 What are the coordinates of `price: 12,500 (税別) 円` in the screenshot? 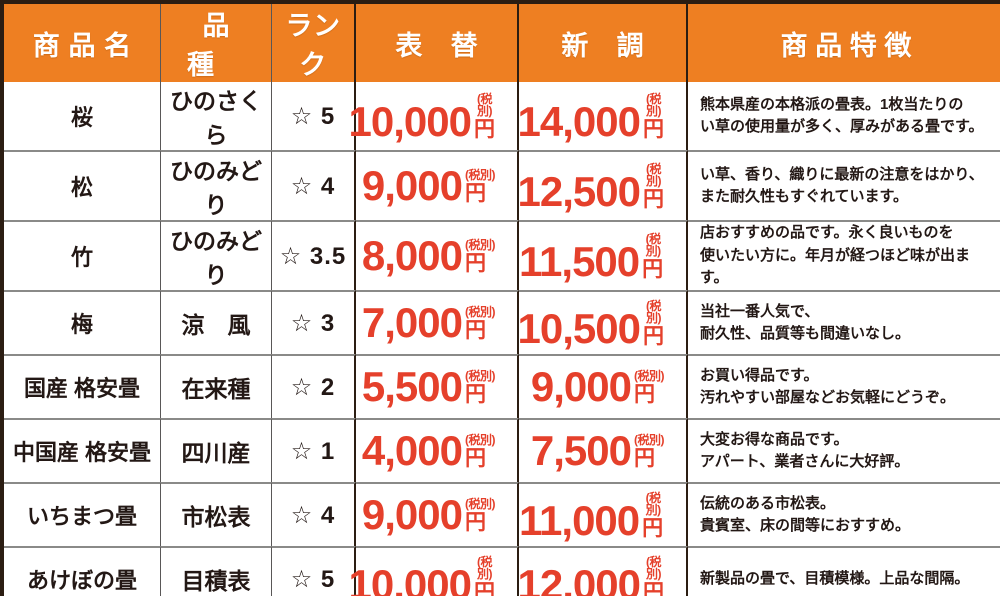 It's located at (602, 187).